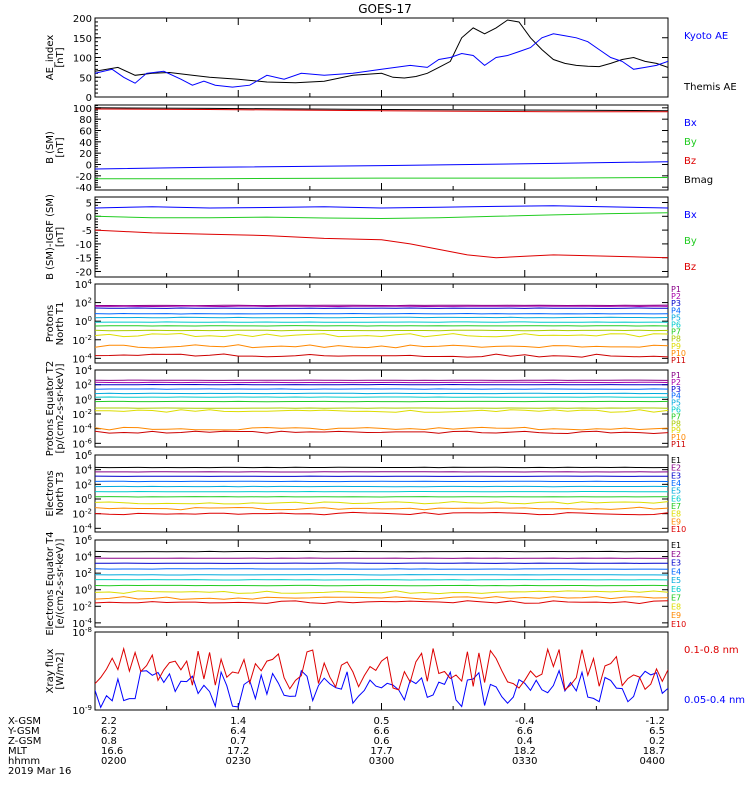  Describe the element at coordinates (50, 323) in the screenshot. I see `y-axis-label: Protons` at that location.